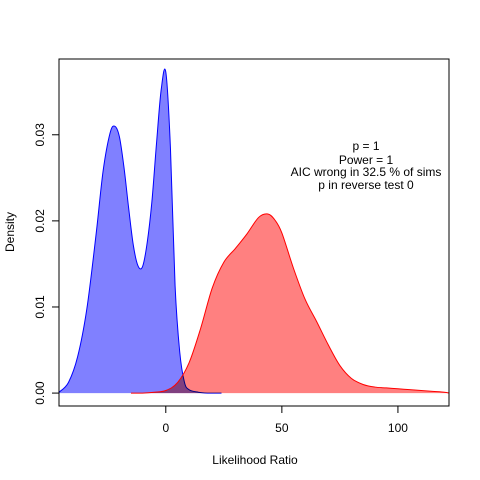 This screenshot has width=480, height=480. Describe the element at coordinates (366, 185) in the screenshot. I see `annotation-reverse-test: p in reverse test 0` at that location.